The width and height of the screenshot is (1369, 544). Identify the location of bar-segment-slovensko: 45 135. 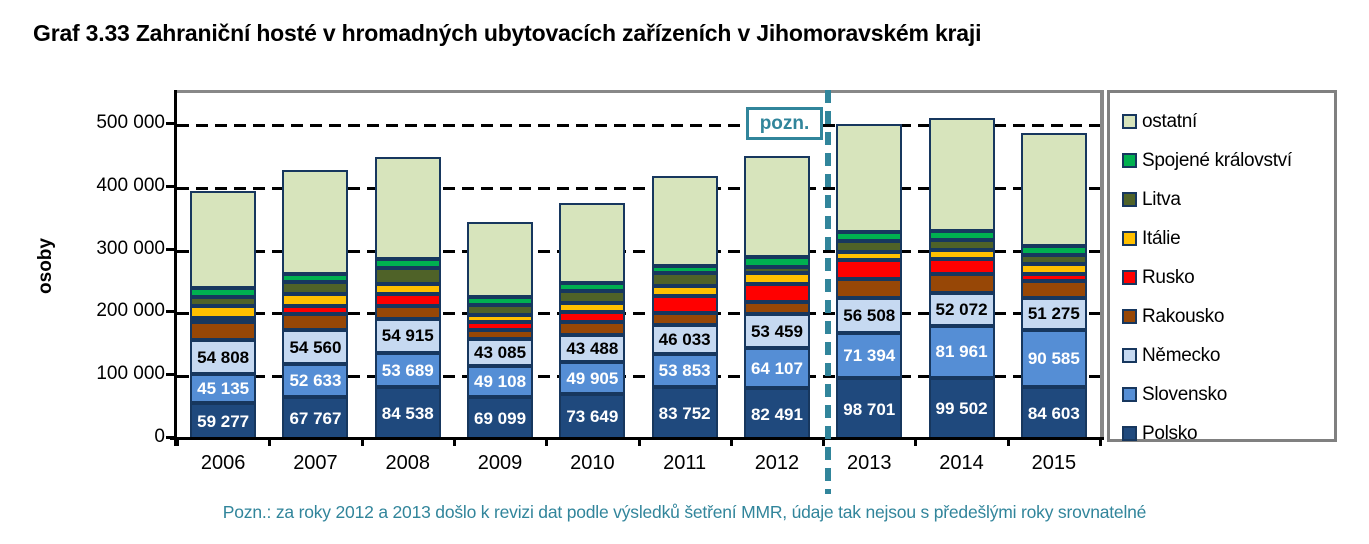
(223, 388).